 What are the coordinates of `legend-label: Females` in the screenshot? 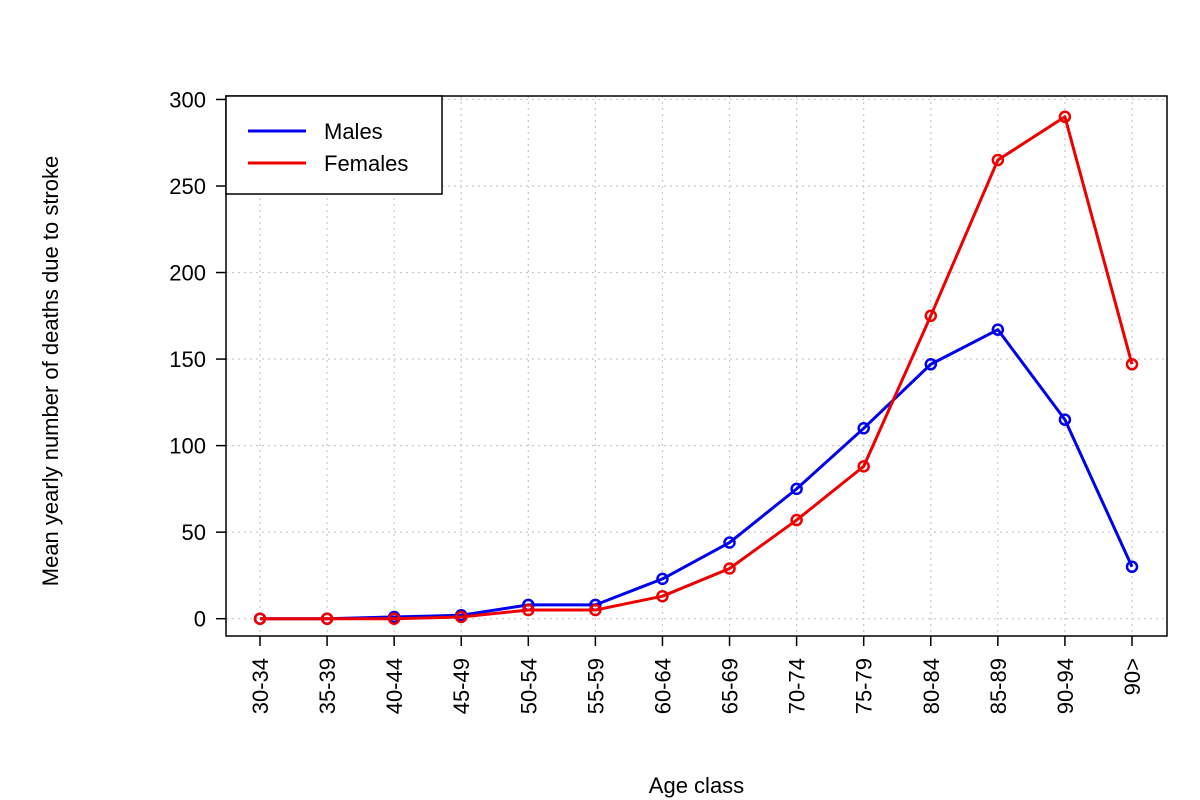 It's located at (366, 163).